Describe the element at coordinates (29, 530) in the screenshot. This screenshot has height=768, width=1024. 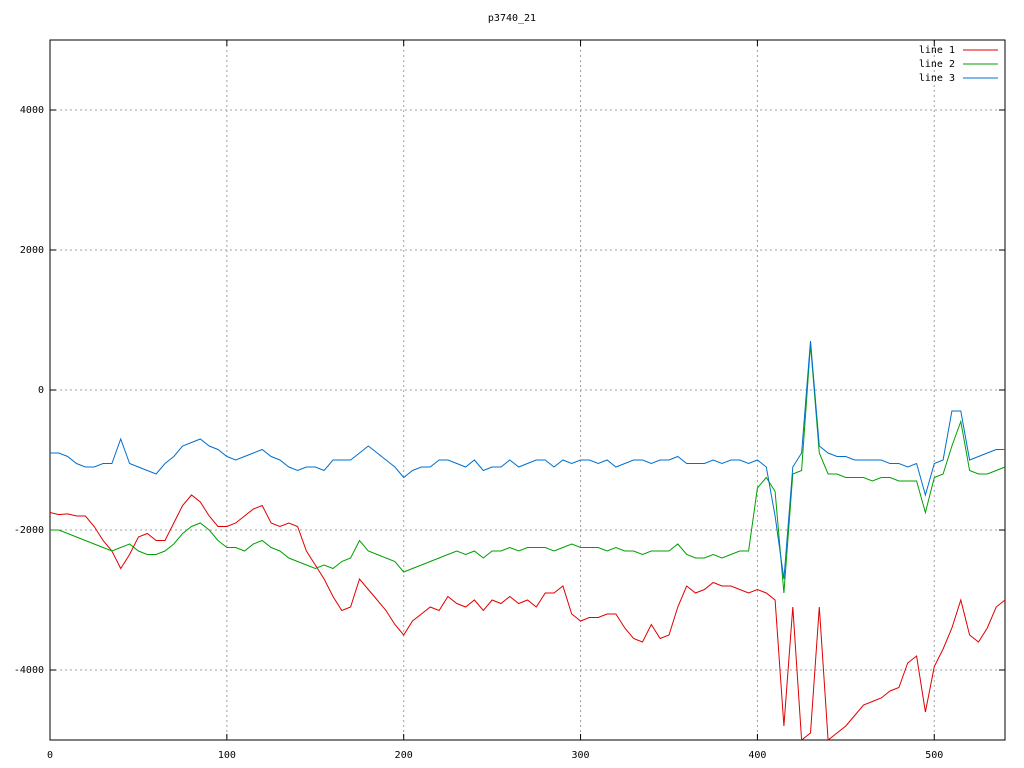
I see `y-tick-label: -2000` at that location.